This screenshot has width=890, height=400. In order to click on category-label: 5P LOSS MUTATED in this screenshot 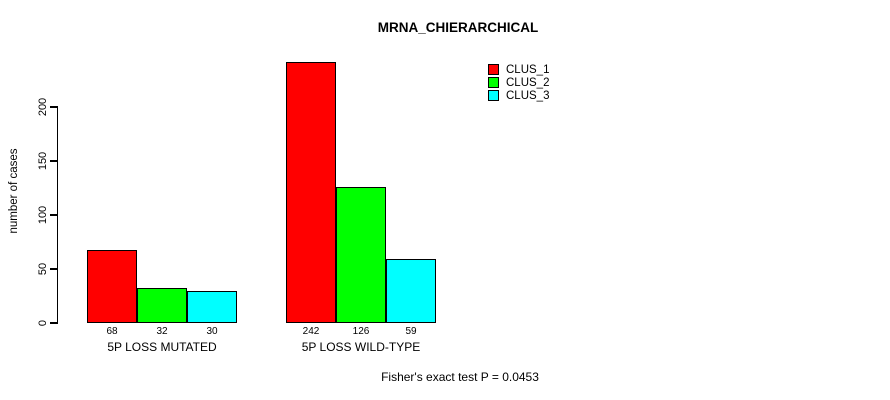, I will do `click(162, 347)`.